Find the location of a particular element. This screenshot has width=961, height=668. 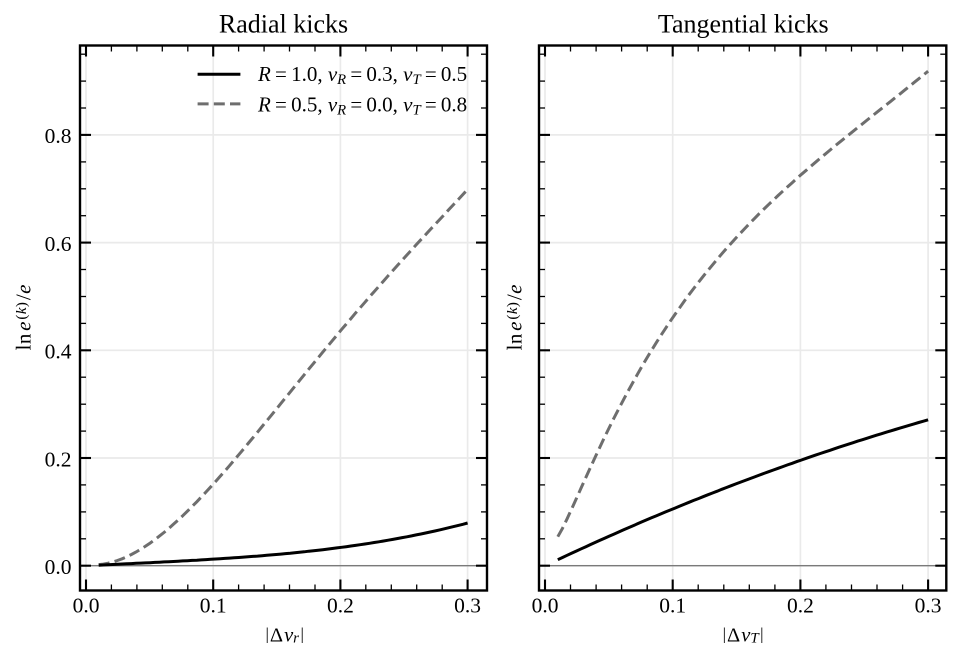

svg-text: Radial kicks is located at coordinates (283, 23).